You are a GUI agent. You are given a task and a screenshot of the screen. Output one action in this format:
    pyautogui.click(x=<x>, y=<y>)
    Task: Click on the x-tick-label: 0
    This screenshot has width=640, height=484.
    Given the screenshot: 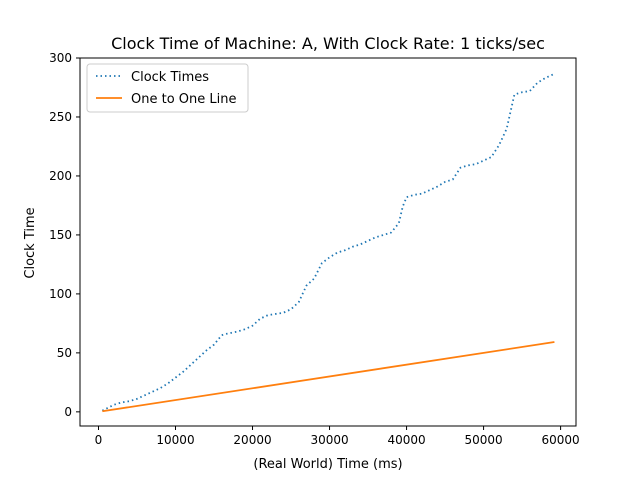 What is the action you would take?
    pyautogui.click(x=99, y=440)
    